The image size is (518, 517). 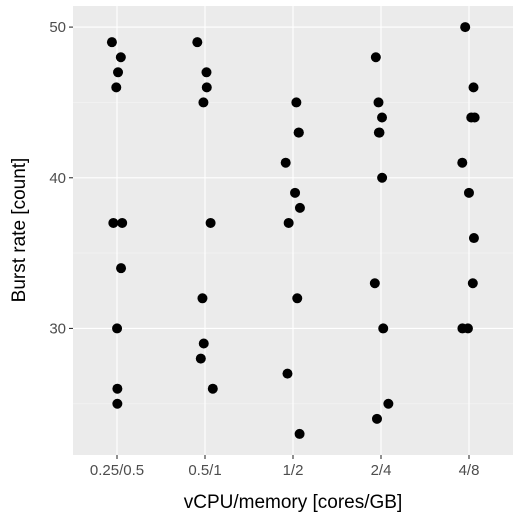 What do you see at coordinates (381, 470) in the screenshot?
I see `x-tick-label: 2/4` at bounding box center [381, 470].